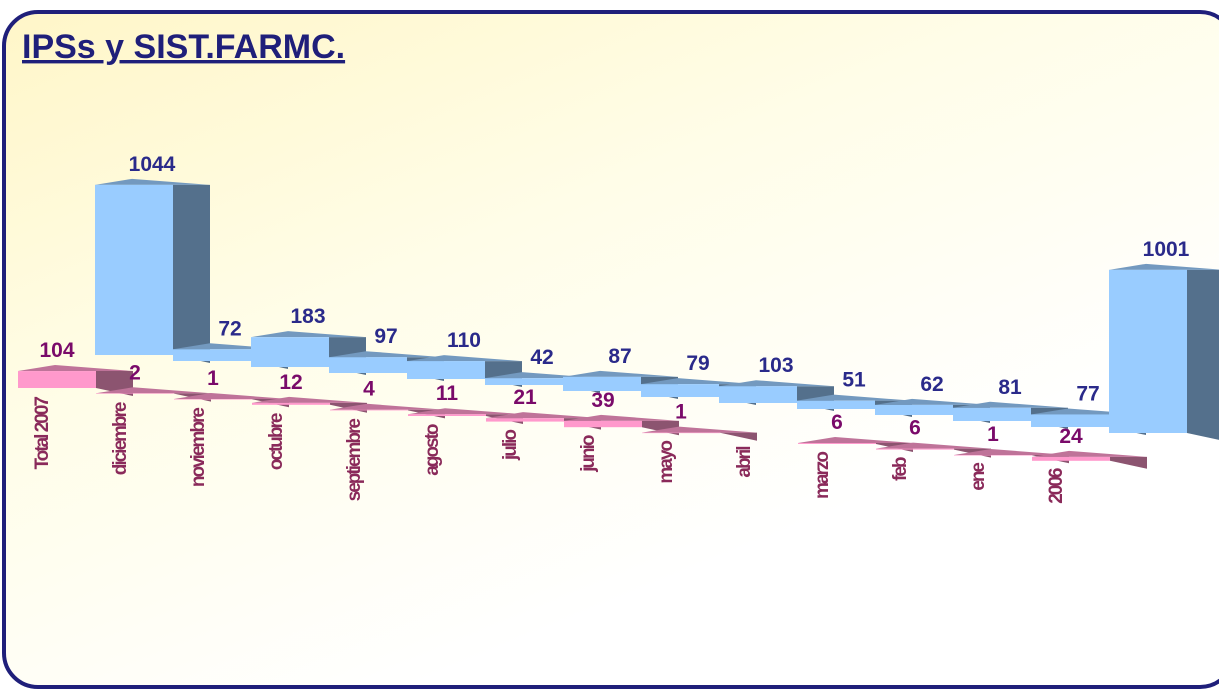  I want to click on x-tick-label: julio, so click(510, 445).